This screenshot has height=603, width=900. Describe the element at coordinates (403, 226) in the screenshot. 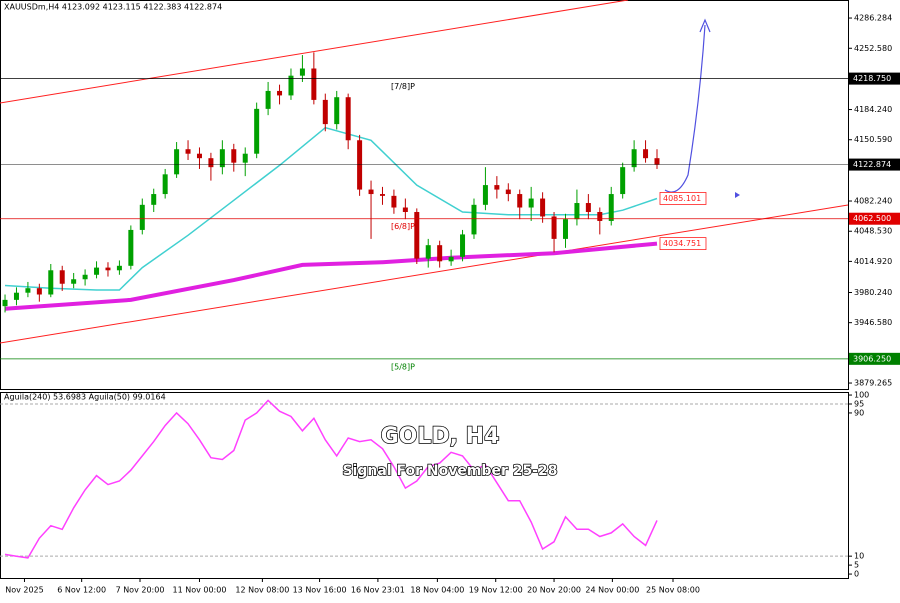

I see `level-tag: [6/8]P` at that location.